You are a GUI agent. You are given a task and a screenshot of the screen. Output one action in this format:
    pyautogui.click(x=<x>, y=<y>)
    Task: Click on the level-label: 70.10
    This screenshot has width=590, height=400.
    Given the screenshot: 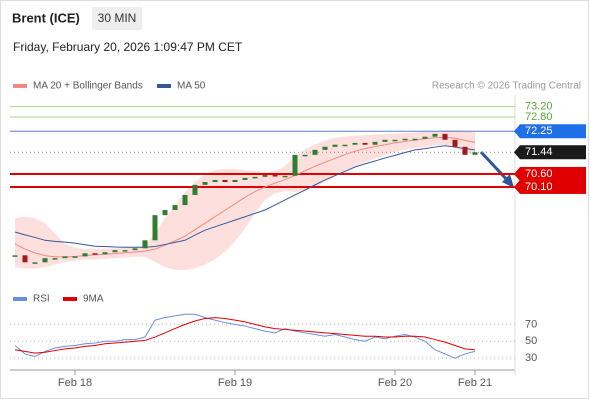 What is the action you would take?
    pyautogui.click(x=539, y=187)
    